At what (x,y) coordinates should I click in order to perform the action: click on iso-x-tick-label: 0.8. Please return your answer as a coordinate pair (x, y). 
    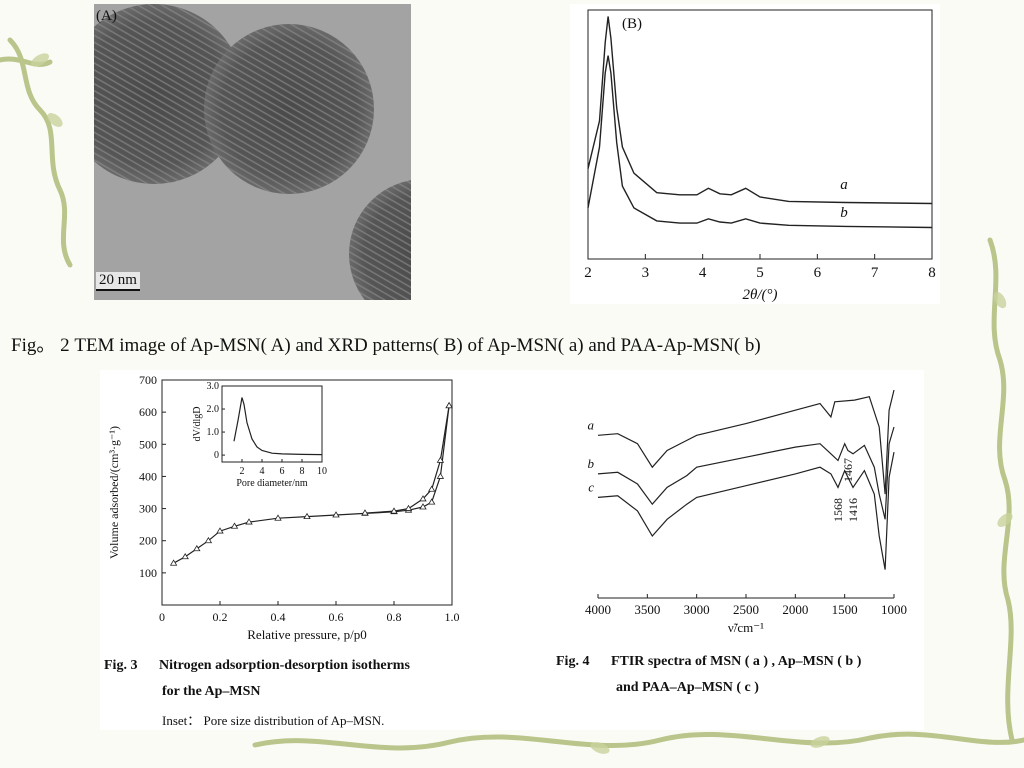
    Looking at the image, I should click on (394, 617).